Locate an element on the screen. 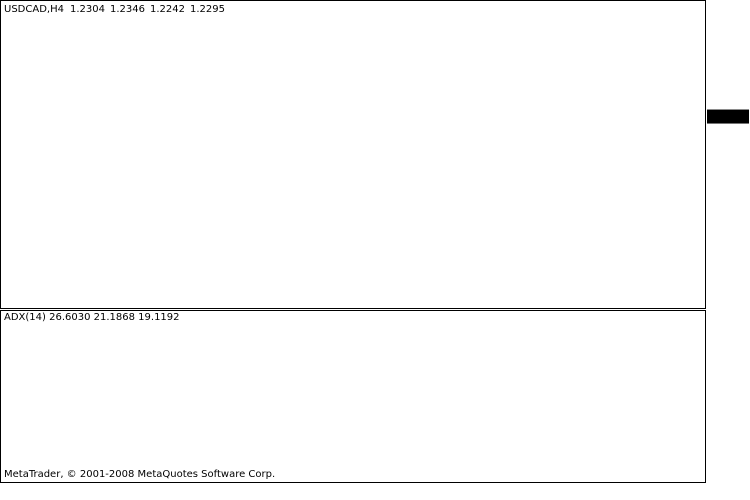 Image resolution: width=750 pixels, height=500 pixels. last-close: 1.2295 is located at coordinates (207, 9).